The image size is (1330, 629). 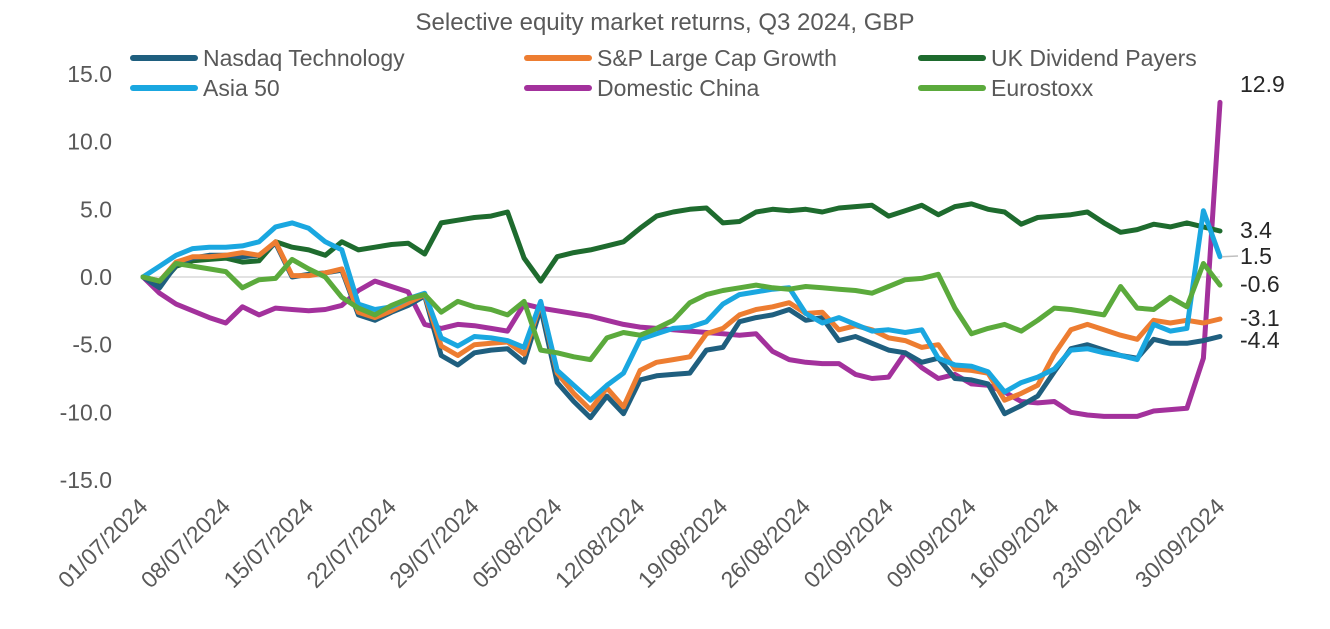 What do you see at coordinates (1260, 284) in the screenshot?
I see `end-value-label: -0.6` at bounding box center [1260, 284].